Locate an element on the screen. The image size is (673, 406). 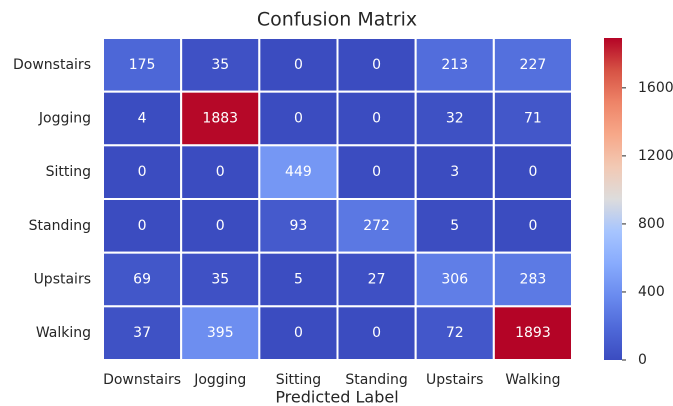
chart-title: Confusion Matrix is located at coordinates (337, 20).